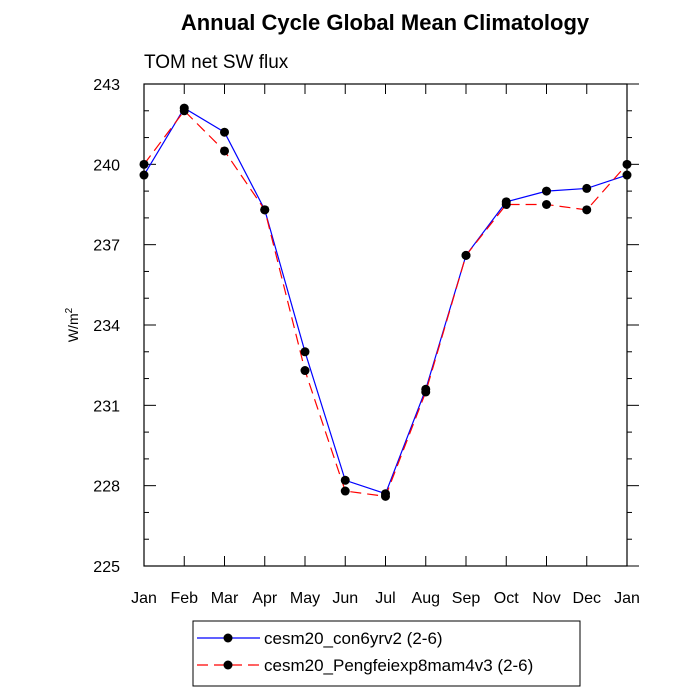  I want to click on x-tick-label: Sep, so click(466, 598).